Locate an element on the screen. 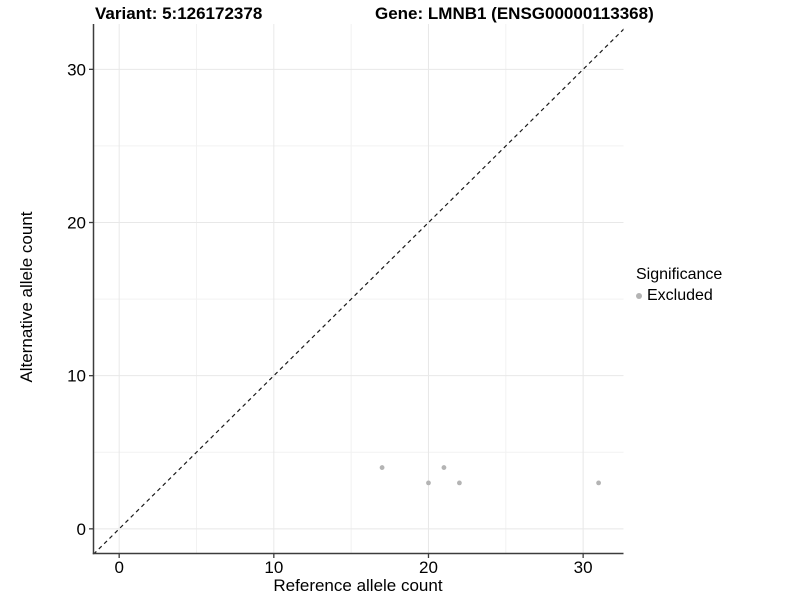  legend-title: Significance is located at coordinates (679, 274).